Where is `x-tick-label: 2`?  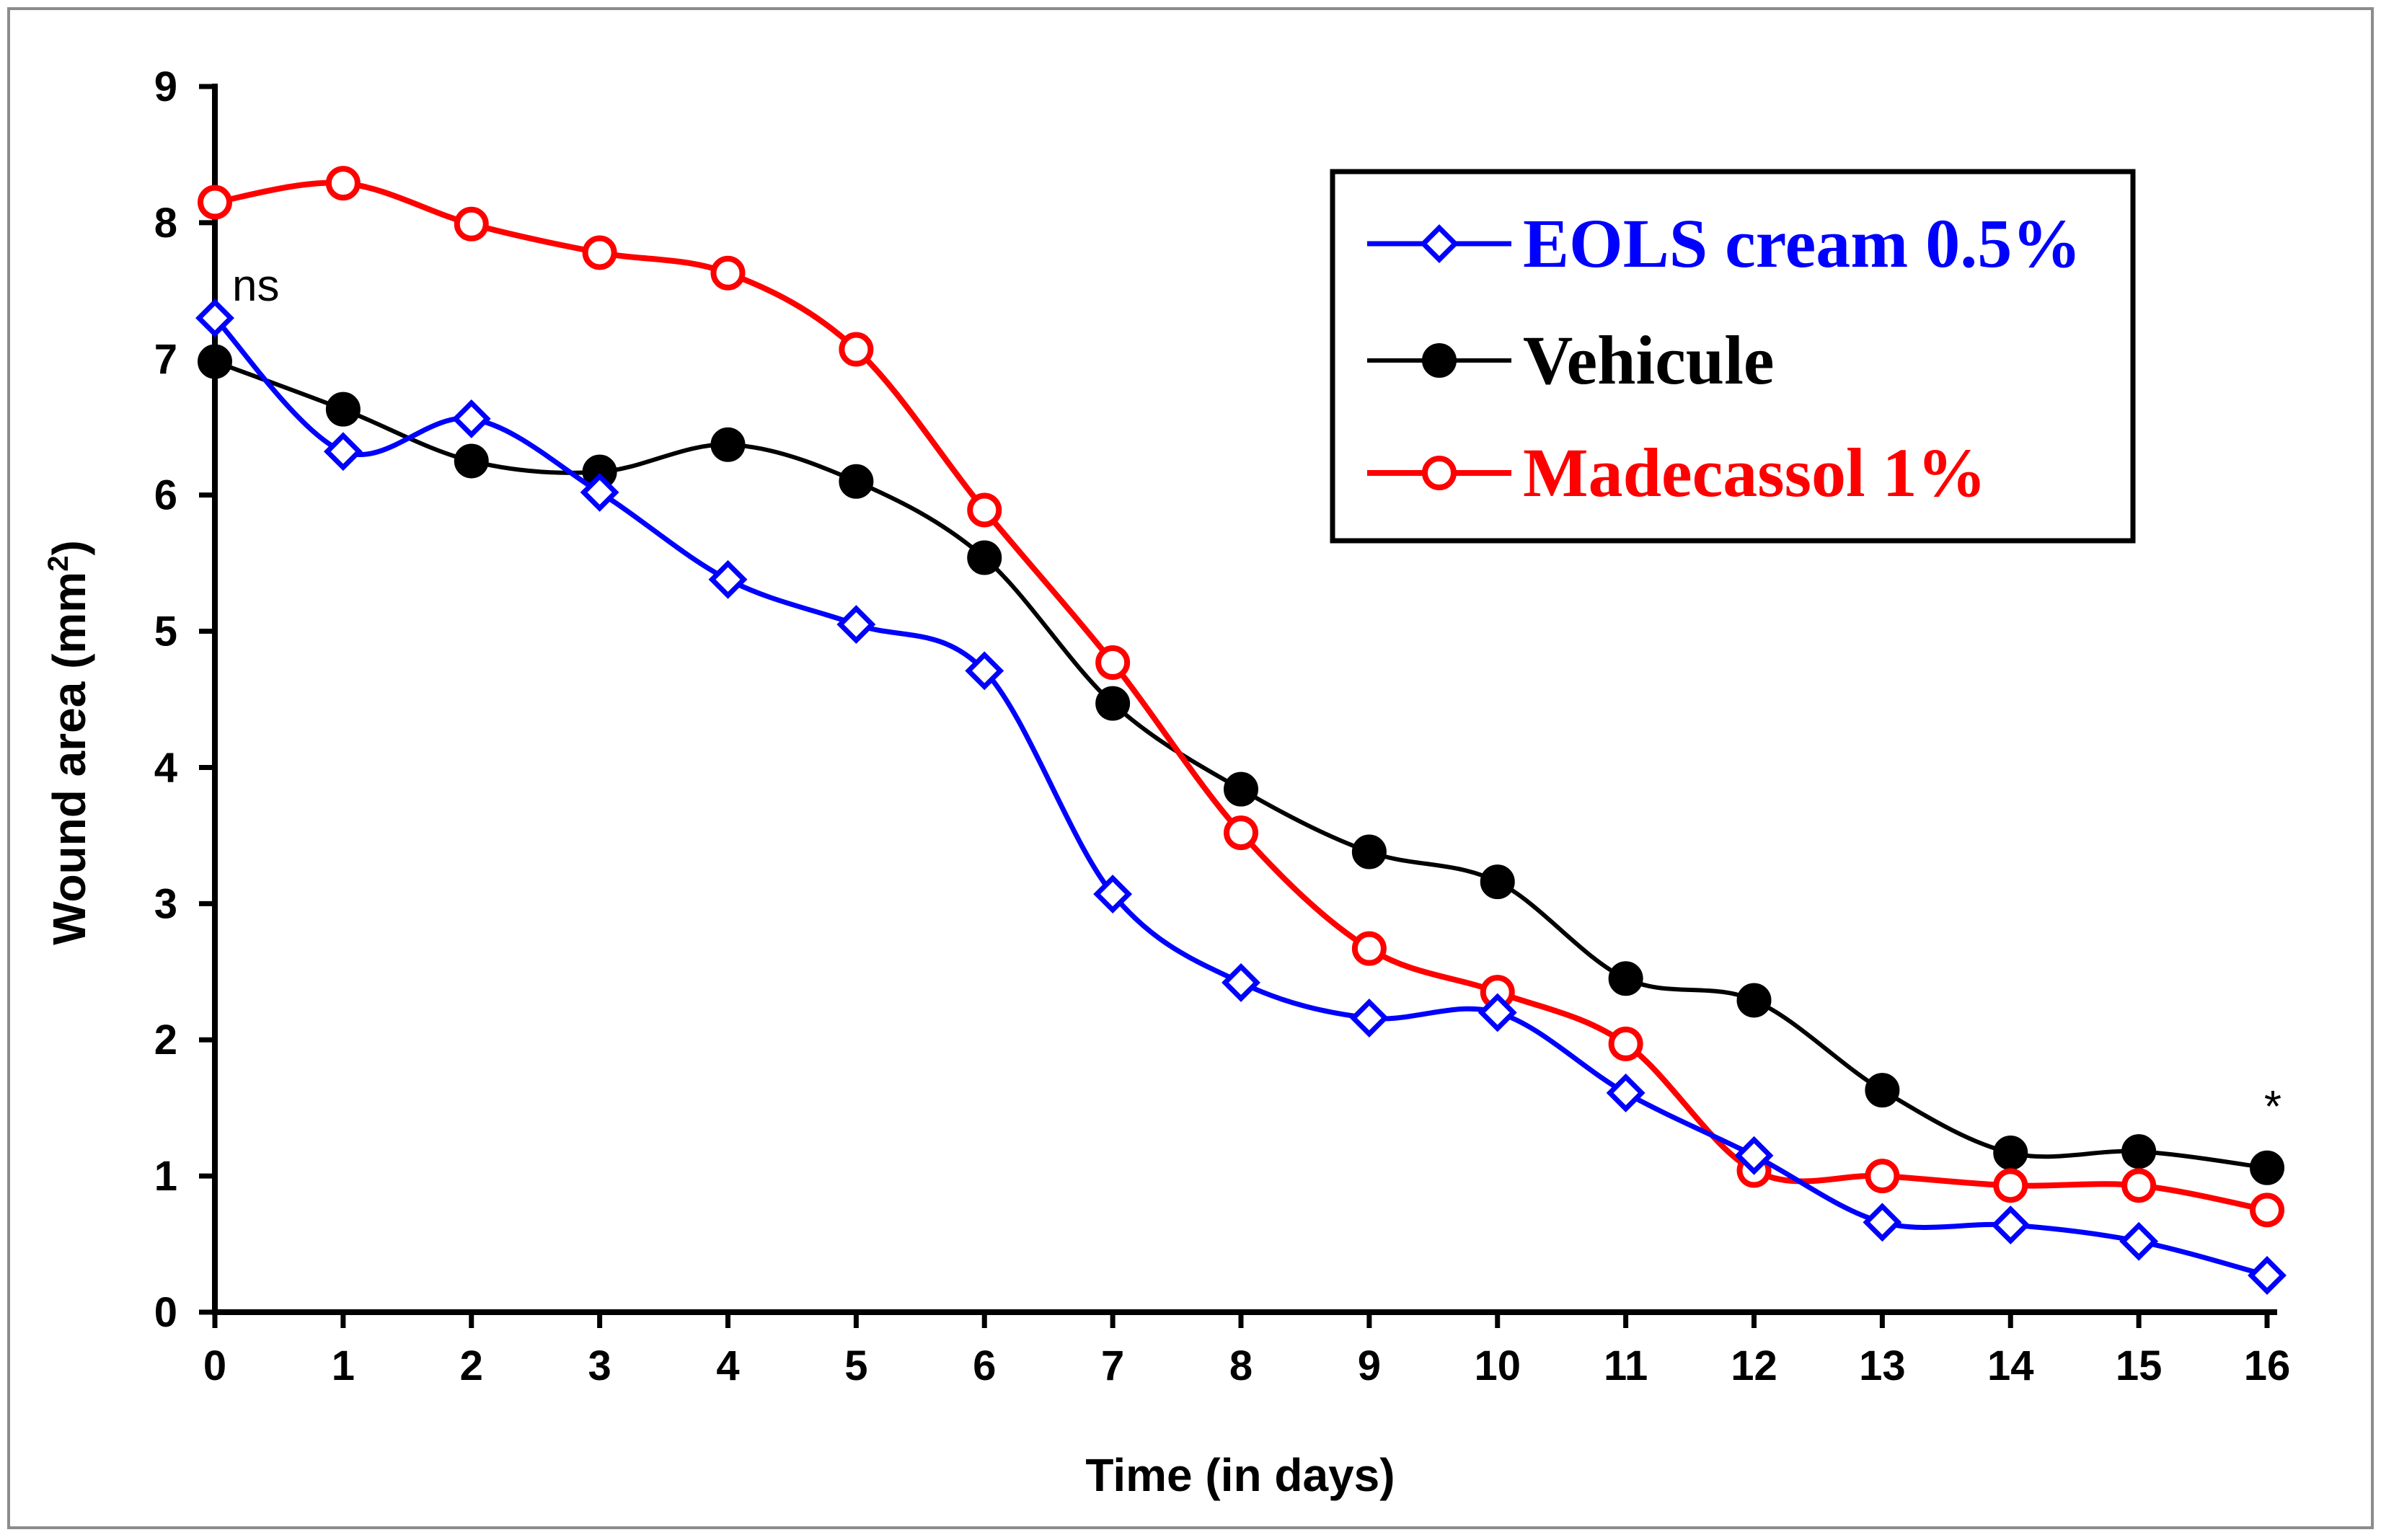
x-tick-label: 2 is located at coordinates (471, 1365).